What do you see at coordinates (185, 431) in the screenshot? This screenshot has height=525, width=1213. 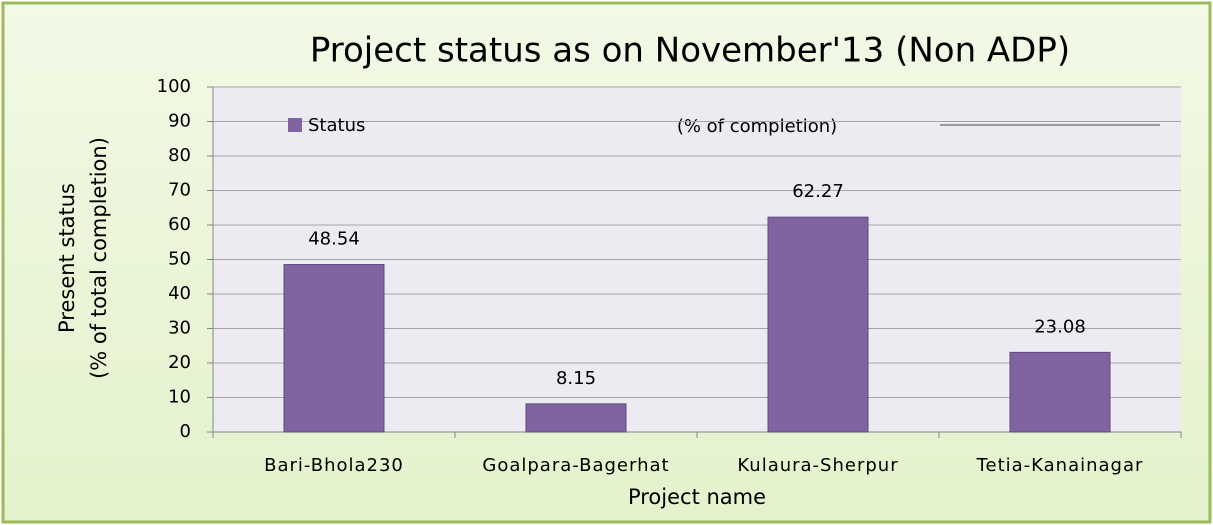 I see `y-tick-label: 0` at bounding box center [185, 431].